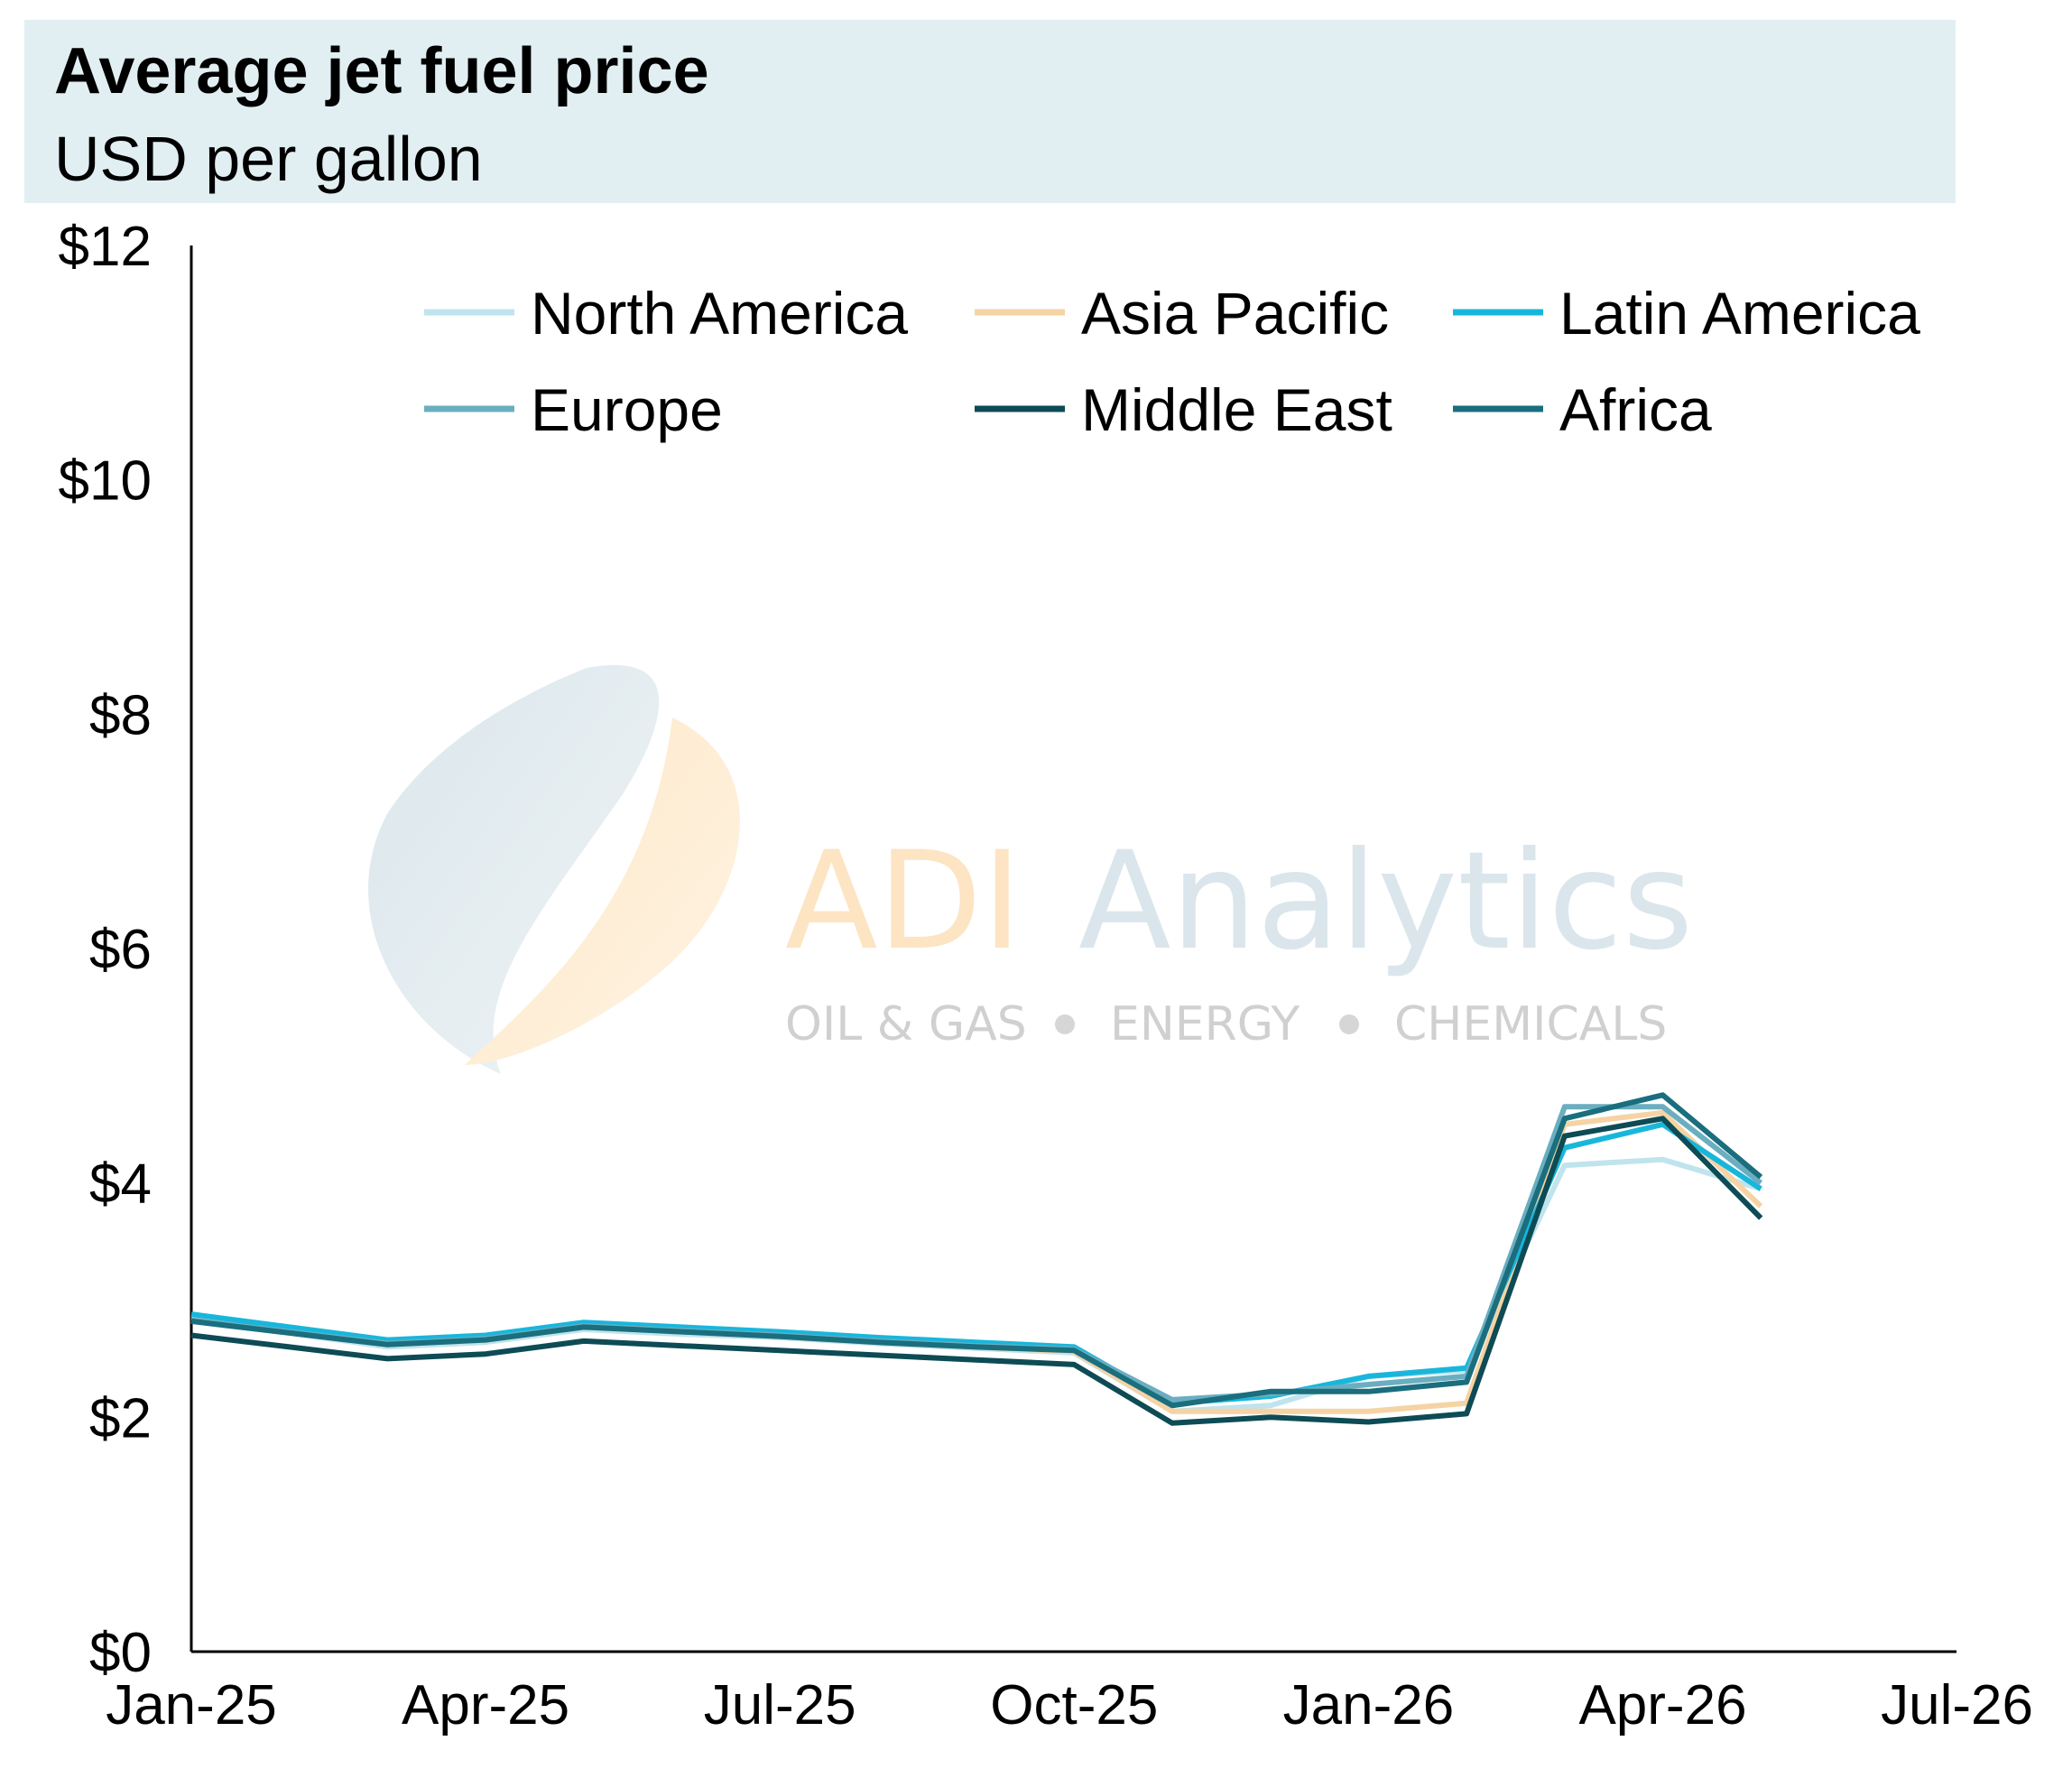 This screenshot has height=1778, width=2072. I want to click on series-line-middle-east, so click(976, 1271).